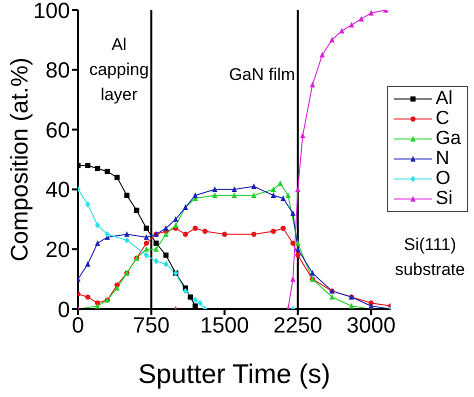  Describe the element at coordinates (443, 178) in the screenshot. I see `legend-label: O` at that location.